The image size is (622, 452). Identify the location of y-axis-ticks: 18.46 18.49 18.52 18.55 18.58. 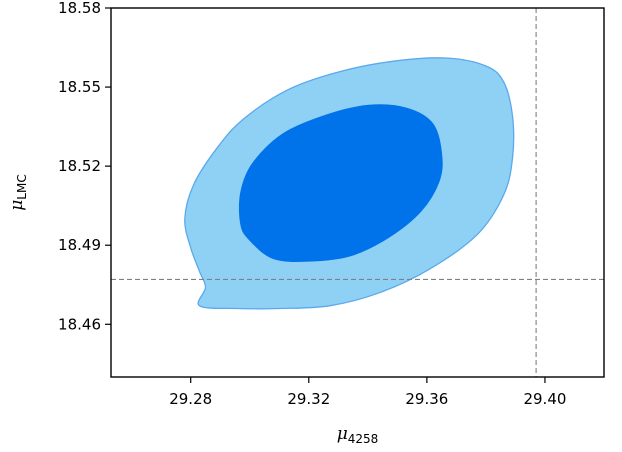
(84, 166).